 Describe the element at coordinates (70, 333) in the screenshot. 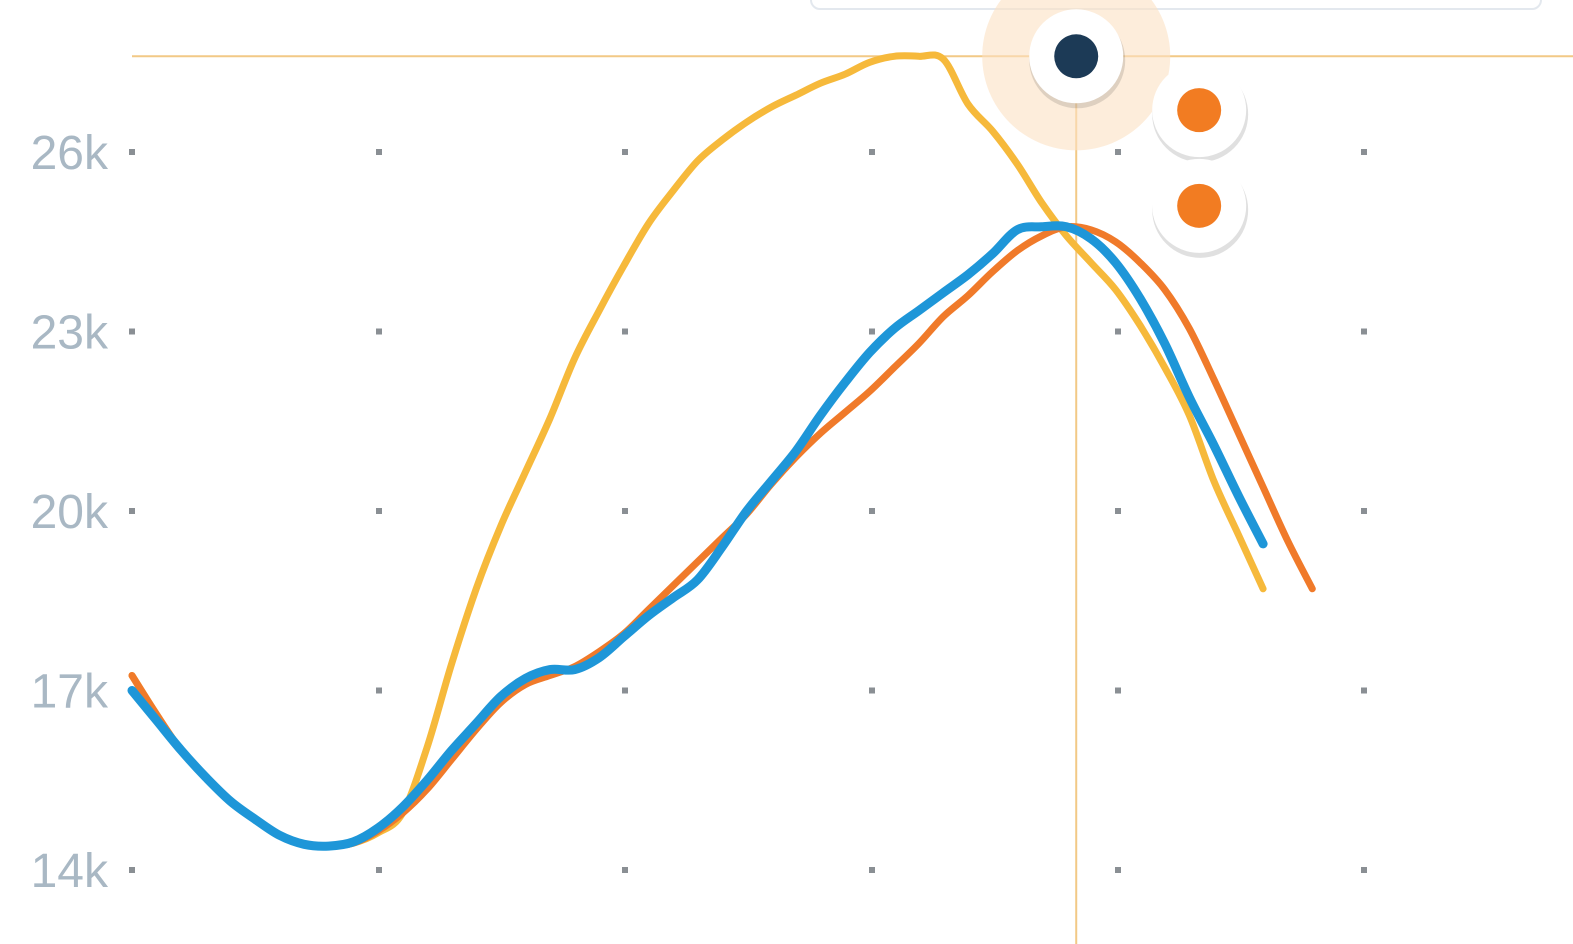

I see `y-tick-label: 23k` at that location.